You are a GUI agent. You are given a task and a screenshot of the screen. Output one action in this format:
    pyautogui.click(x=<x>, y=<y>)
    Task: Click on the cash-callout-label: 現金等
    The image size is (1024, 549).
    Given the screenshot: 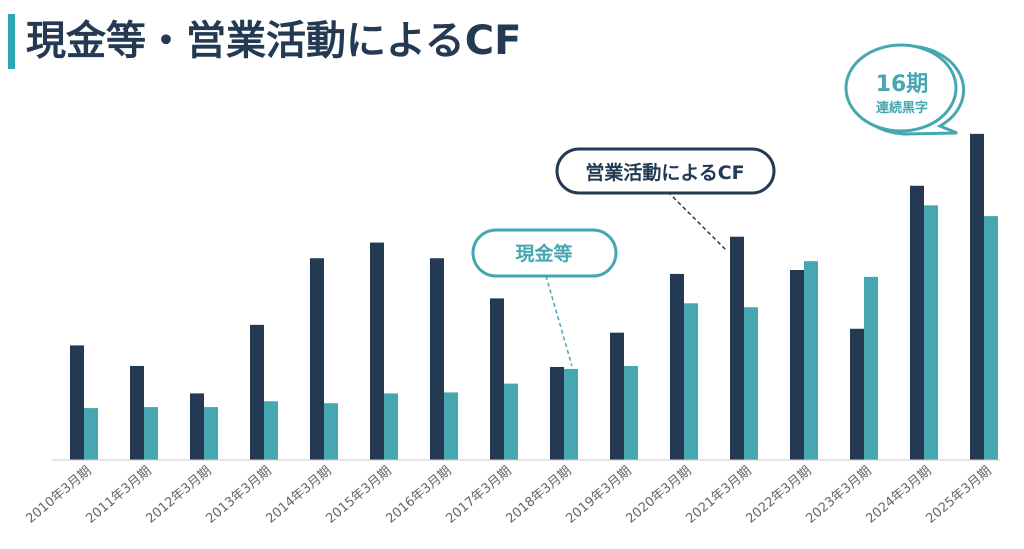 What is the action you would take?
    pyautogui.click(x=543, y=253)
    